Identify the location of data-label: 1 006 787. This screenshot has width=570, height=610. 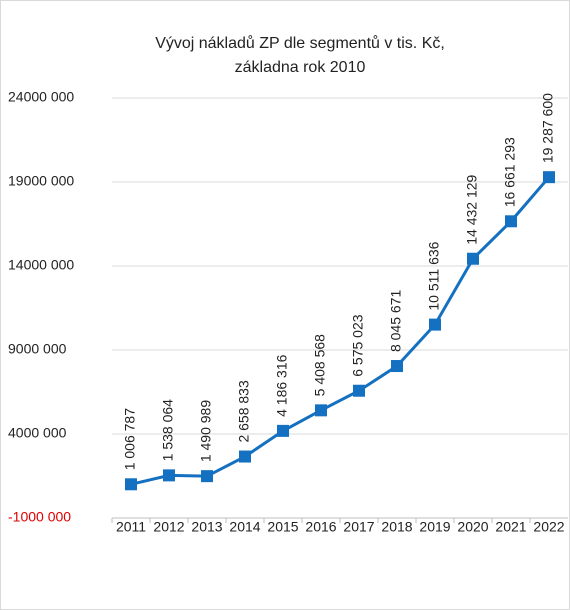
(130, 439).